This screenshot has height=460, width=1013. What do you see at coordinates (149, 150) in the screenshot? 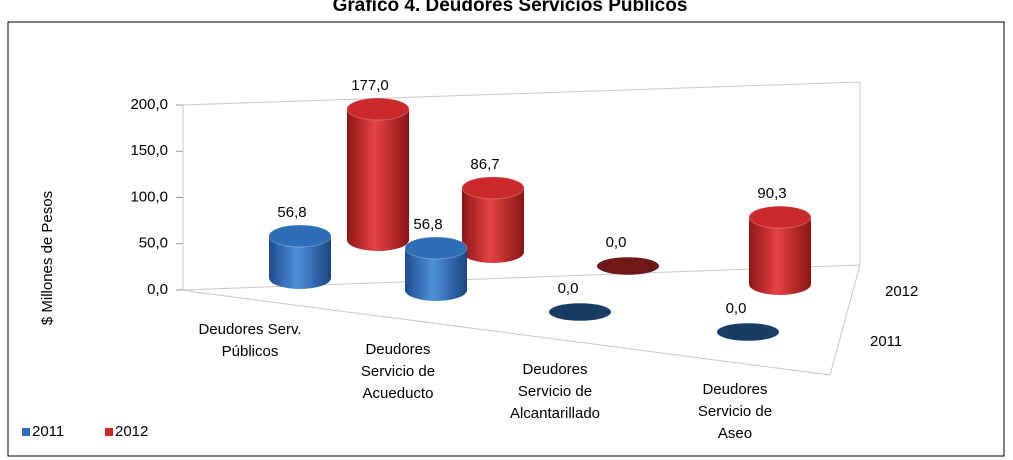
I see `y-tick-label: 150,0` at bounding box center [149, 150].